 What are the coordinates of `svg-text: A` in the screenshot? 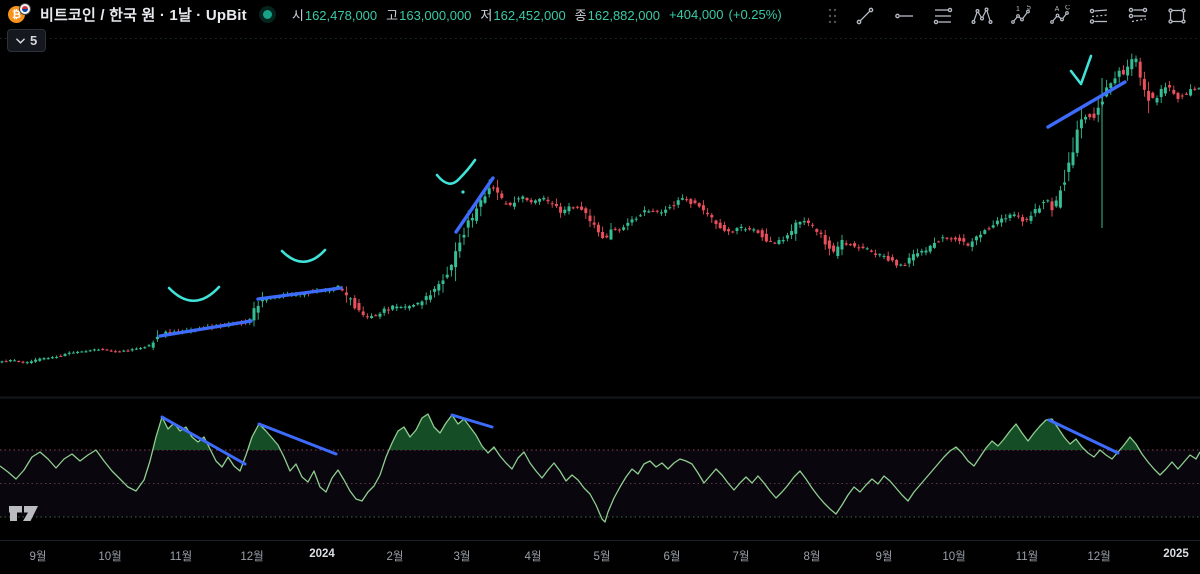 It's located at (1057, 9).